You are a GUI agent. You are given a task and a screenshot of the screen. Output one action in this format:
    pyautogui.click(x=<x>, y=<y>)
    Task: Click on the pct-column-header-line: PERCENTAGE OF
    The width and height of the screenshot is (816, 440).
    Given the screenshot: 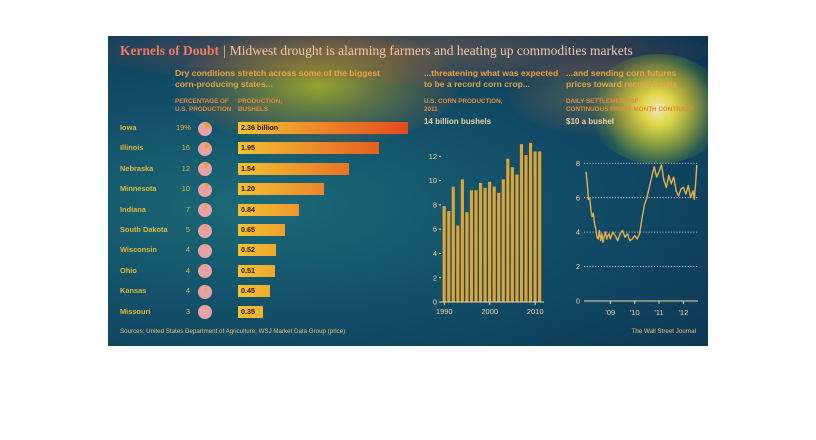 What is the action you would take?
    pyautogui.click(x=202, y=101)
    